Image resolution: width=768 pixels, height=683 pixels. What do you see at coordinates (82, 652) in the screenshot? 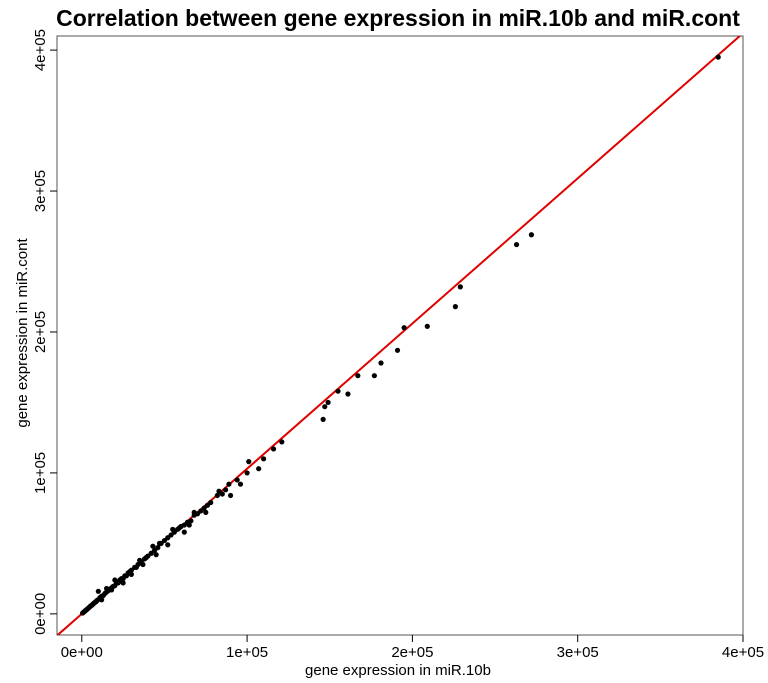
I see `x-tick-label: 0e+00` at bounding box center [82, 652].